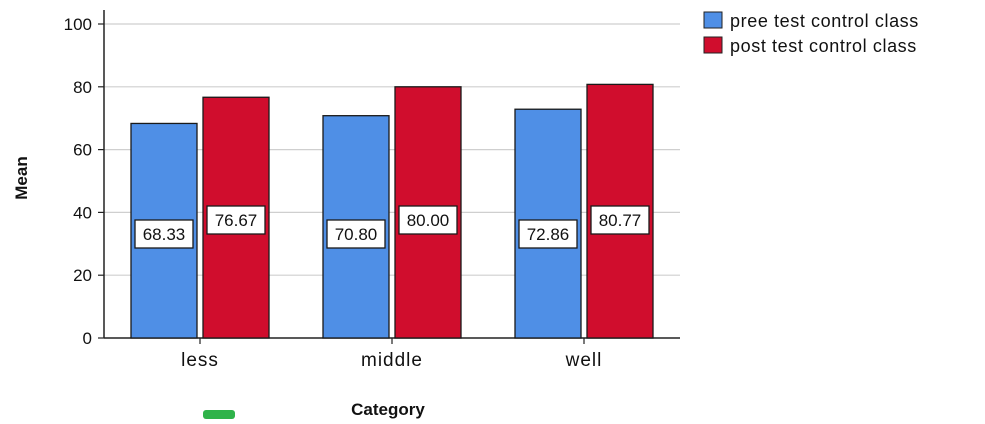 The height and width of the screenshot is (424, 985). Describe the element at coordinates (84, 181) in the screenshot. I see `y-axis-ticks: 0 20 40 60 80 100` at that location.